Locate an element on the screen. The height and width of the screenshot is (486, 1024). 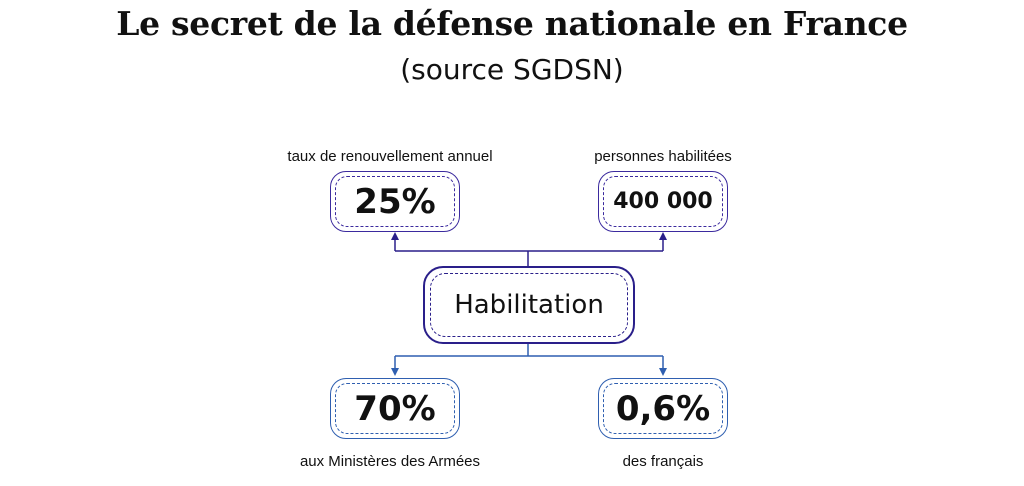
value-renouvellement: 25% is located at coordinates (395, 201).